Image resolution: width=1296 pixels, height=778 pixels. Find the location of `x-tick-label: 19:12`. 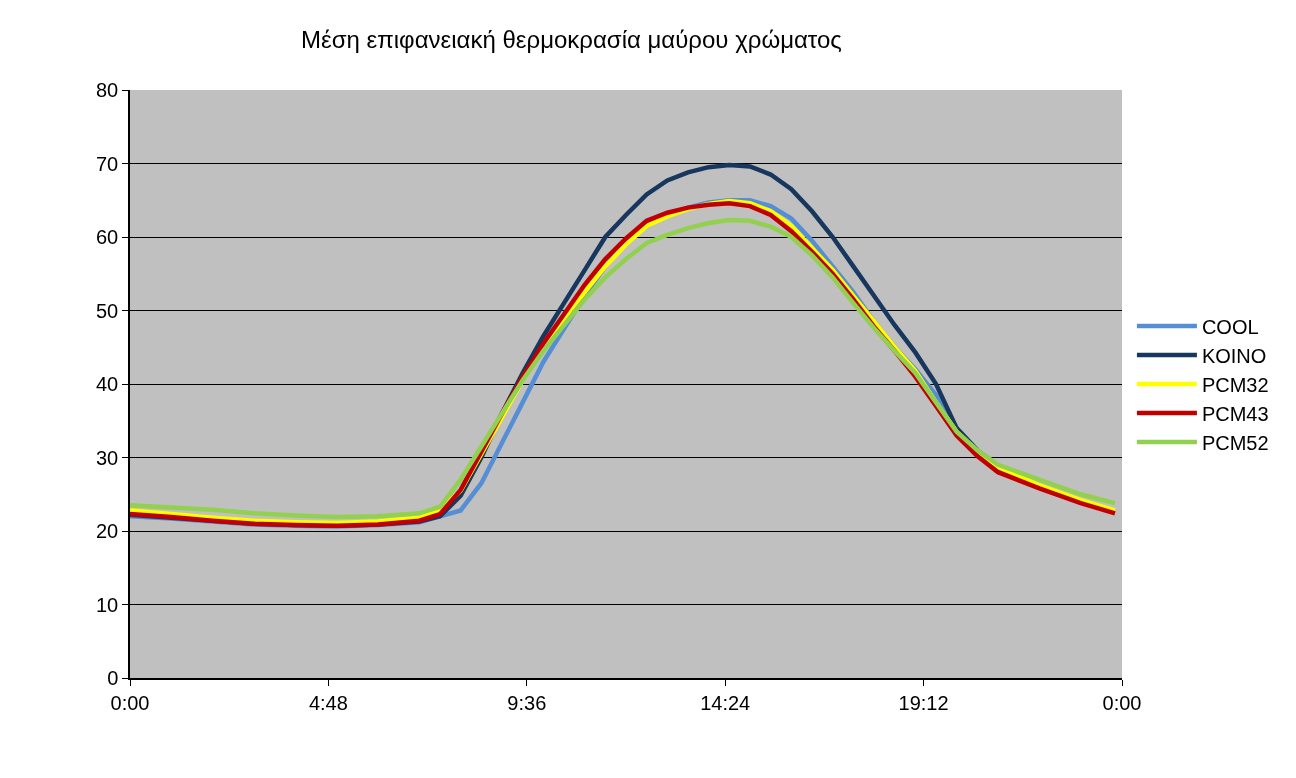

x-tick-label: 19:12 is located at coordinates (923, 702).